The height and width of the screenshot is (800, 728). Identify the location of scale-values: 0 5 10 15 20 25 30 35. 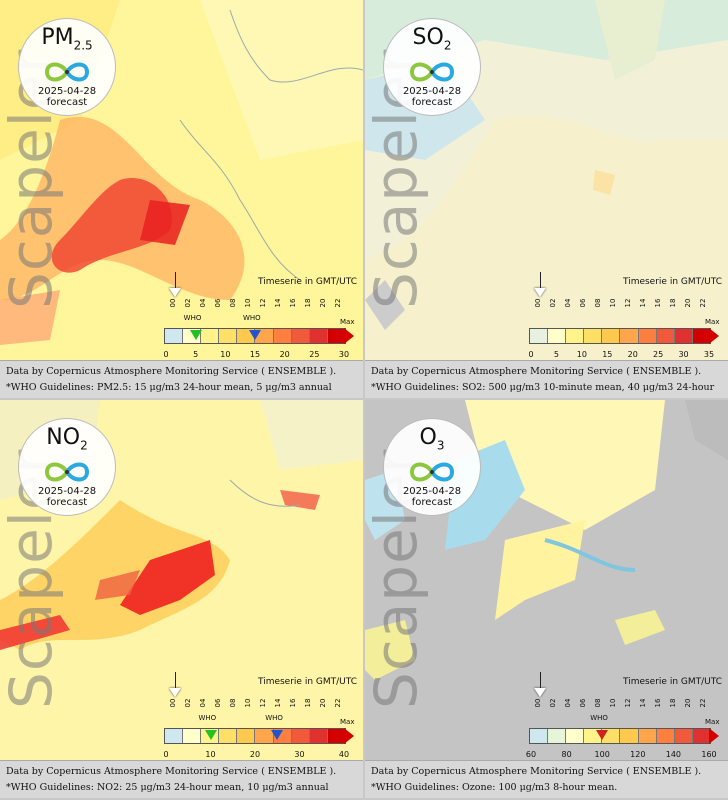
(622, 355).